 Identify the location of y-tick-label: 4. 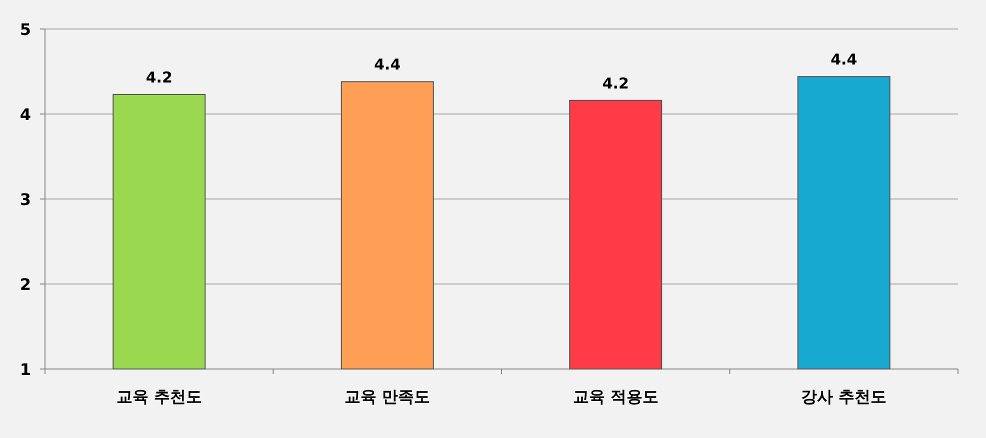
(25, 114).